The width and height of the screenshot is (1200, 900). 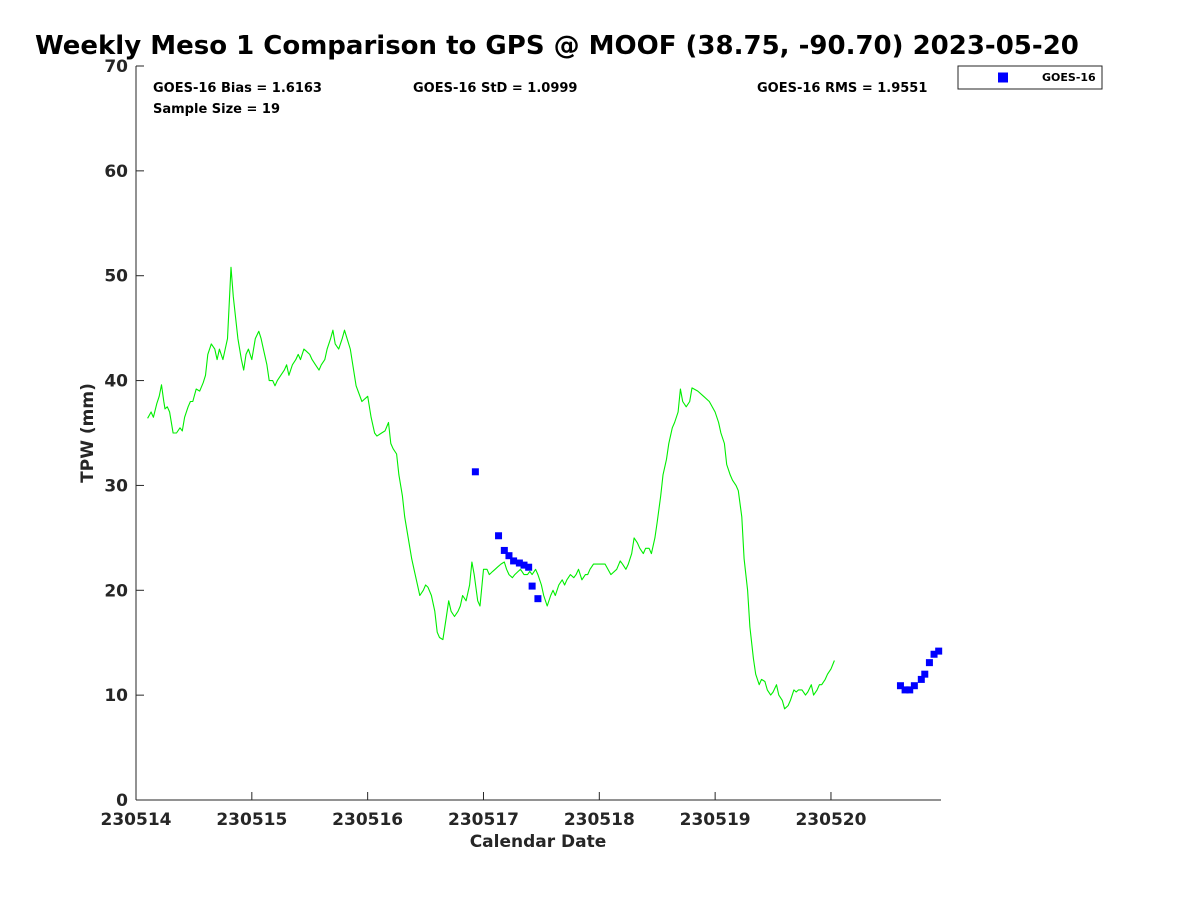 I want to click on y-tick-label: 60, so click(x=116, y=172).